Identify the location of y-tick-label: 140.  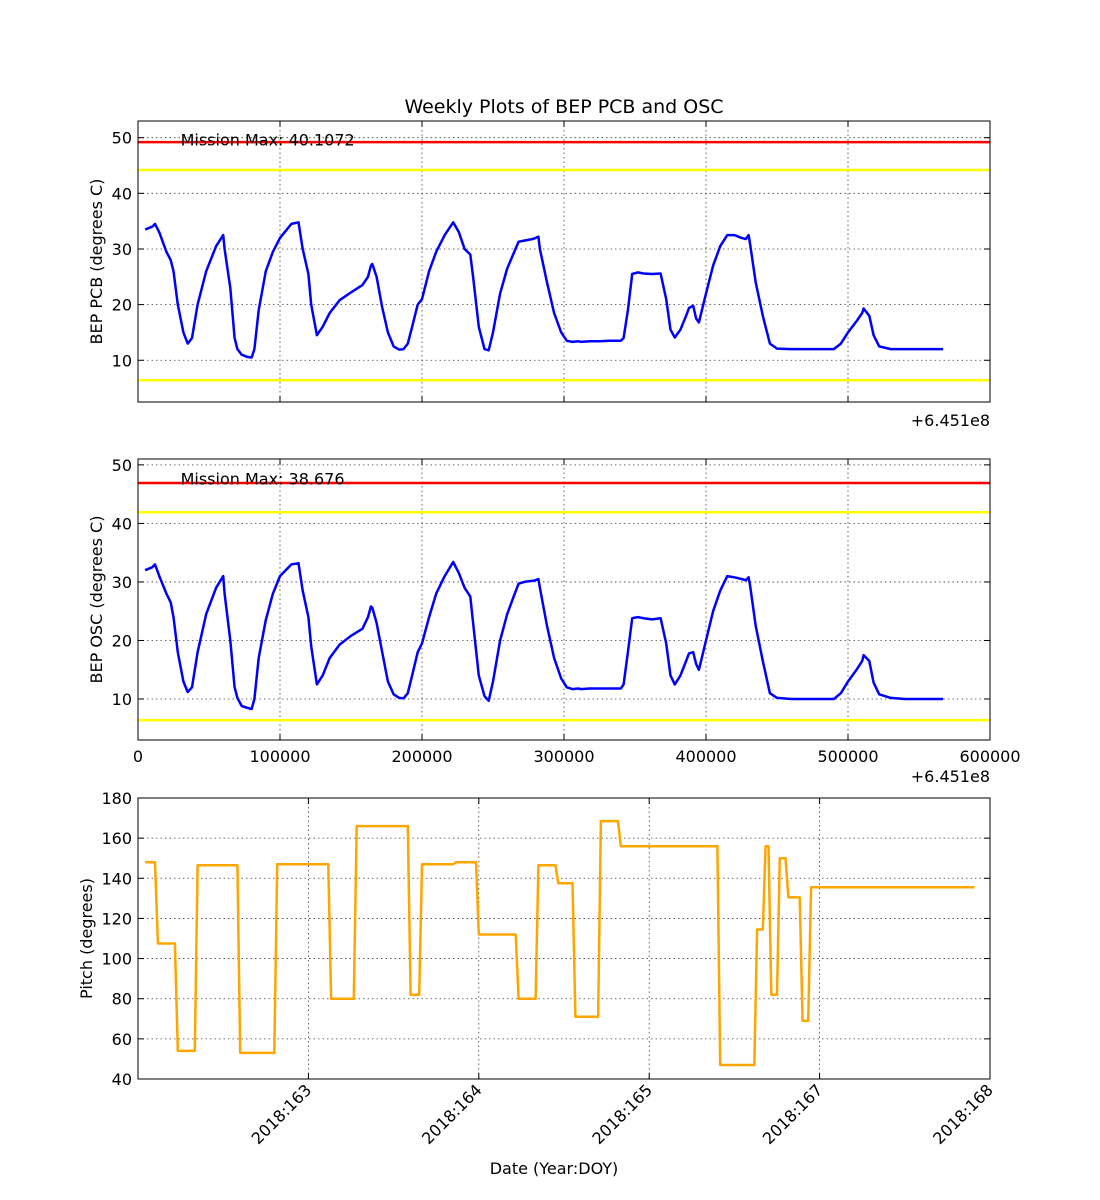
(116, 878).